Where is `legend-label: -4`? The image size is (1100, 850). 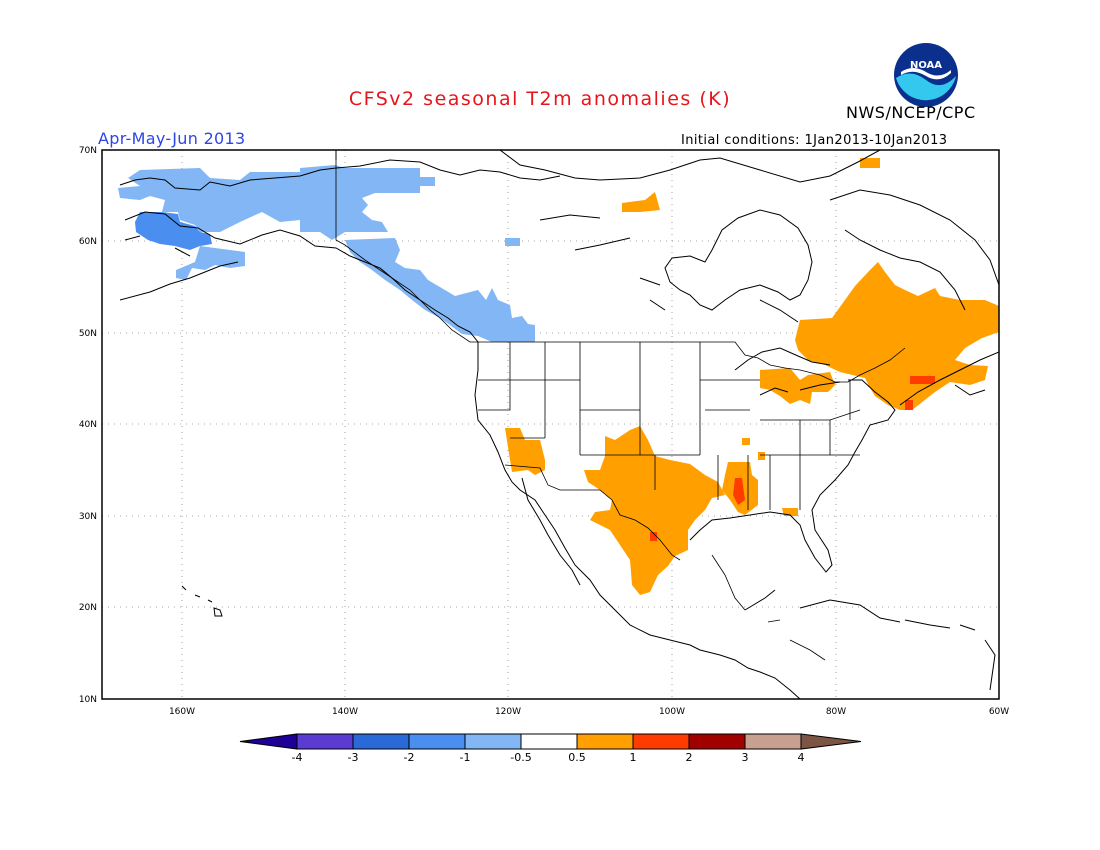 legend-label: -4 is located at coordinates (297, 757).